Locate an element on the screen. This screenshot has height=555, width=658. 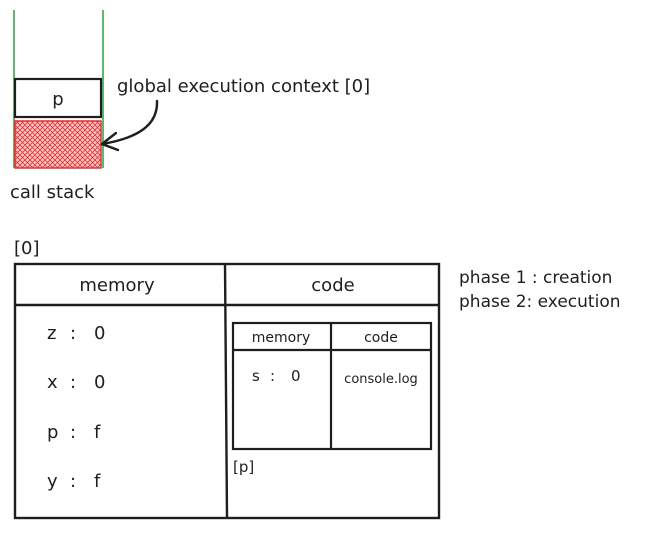
global-context-annotation: global execution context [0] is located at coordinates (235, 114).